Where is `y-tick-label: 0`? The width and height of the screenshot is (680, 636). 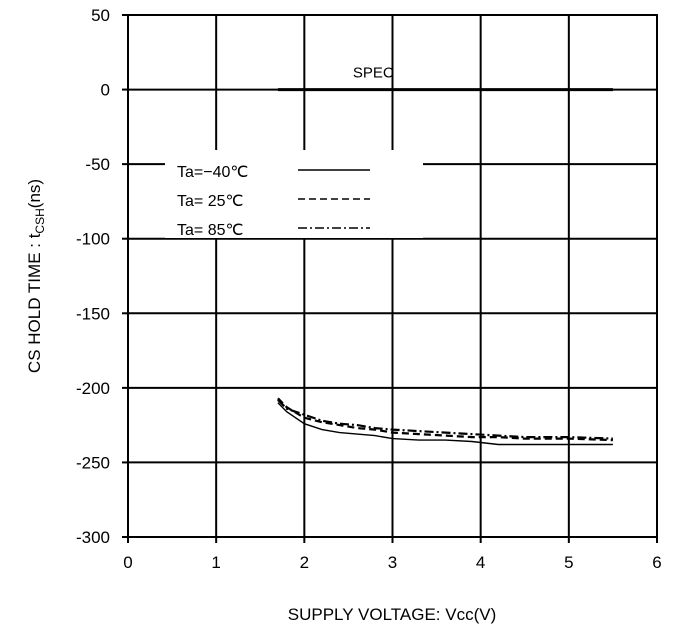 y-tick-label: 0 is located at coordinates (105, 90).